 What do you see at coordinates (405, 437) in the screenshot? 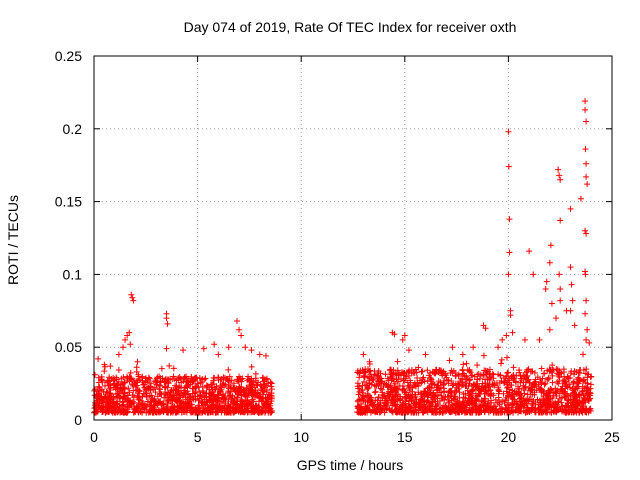
I see `x-tick-label: 15` at bounding box center [405, 437].